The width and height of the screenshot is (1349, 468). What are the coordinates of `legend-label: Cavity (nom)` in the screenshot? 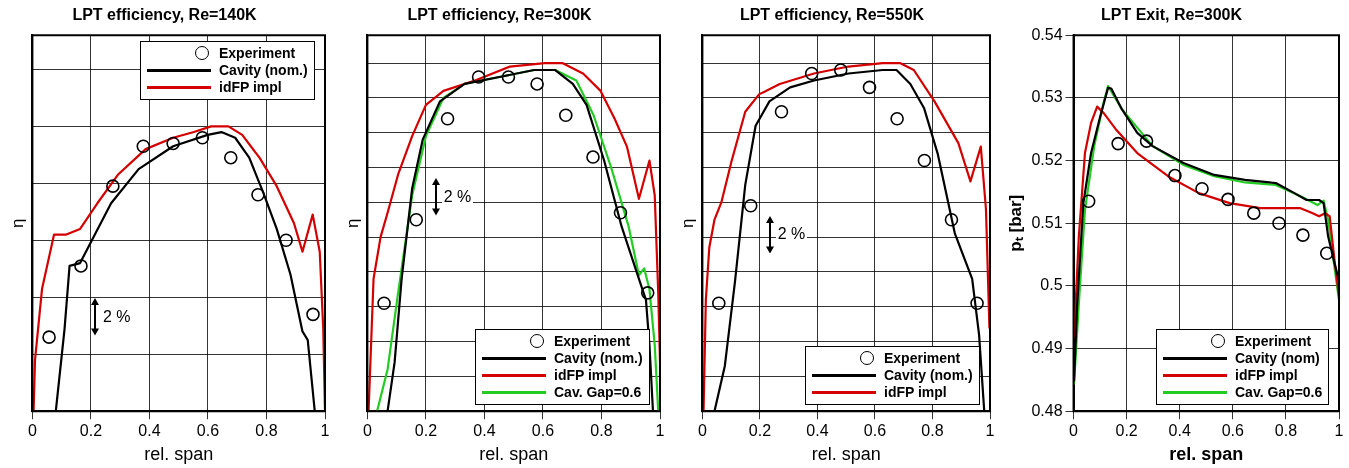 It's located at (1277, 359).